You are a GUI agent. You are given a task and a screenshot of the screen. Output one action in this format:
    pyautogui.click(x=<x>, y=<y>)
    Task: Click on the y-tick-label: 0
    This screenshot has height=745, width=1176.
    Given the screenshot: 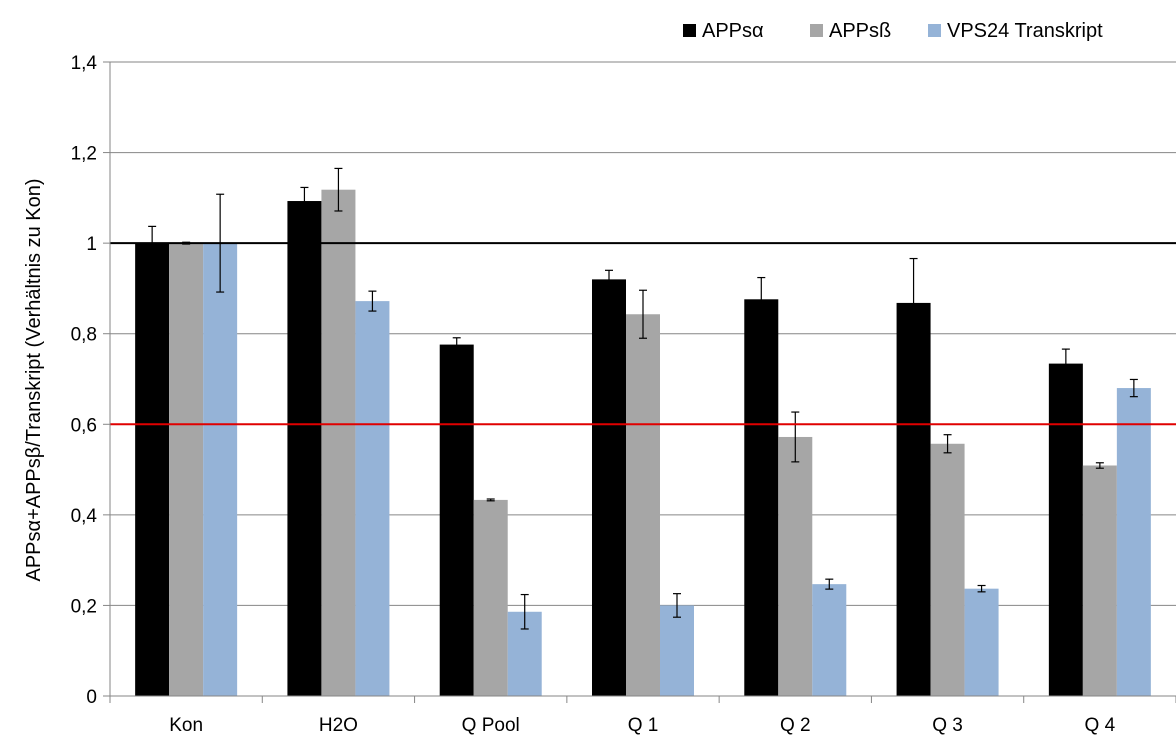 What is the action you would take?
    pyautogui.click(x=91, y=697)
    